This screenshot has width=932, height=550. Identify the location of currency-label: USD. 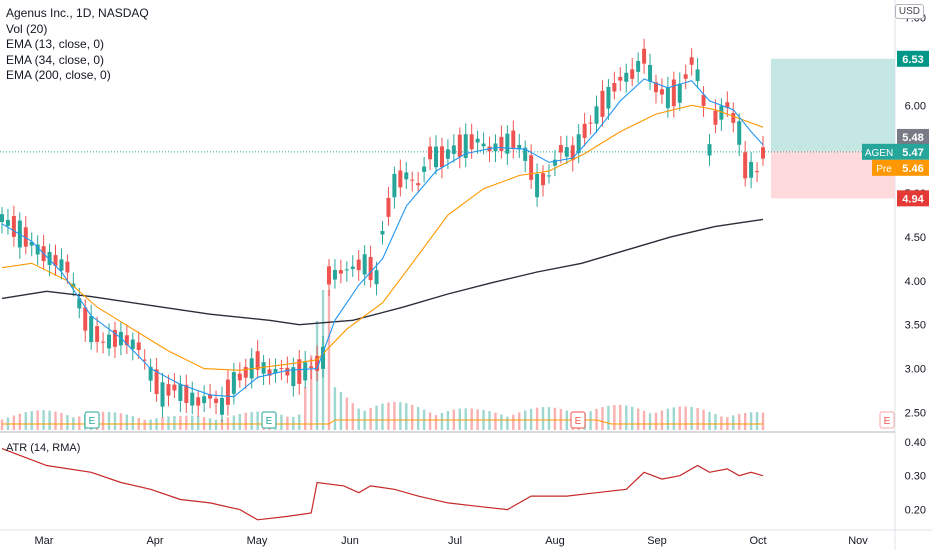
(909, 11).